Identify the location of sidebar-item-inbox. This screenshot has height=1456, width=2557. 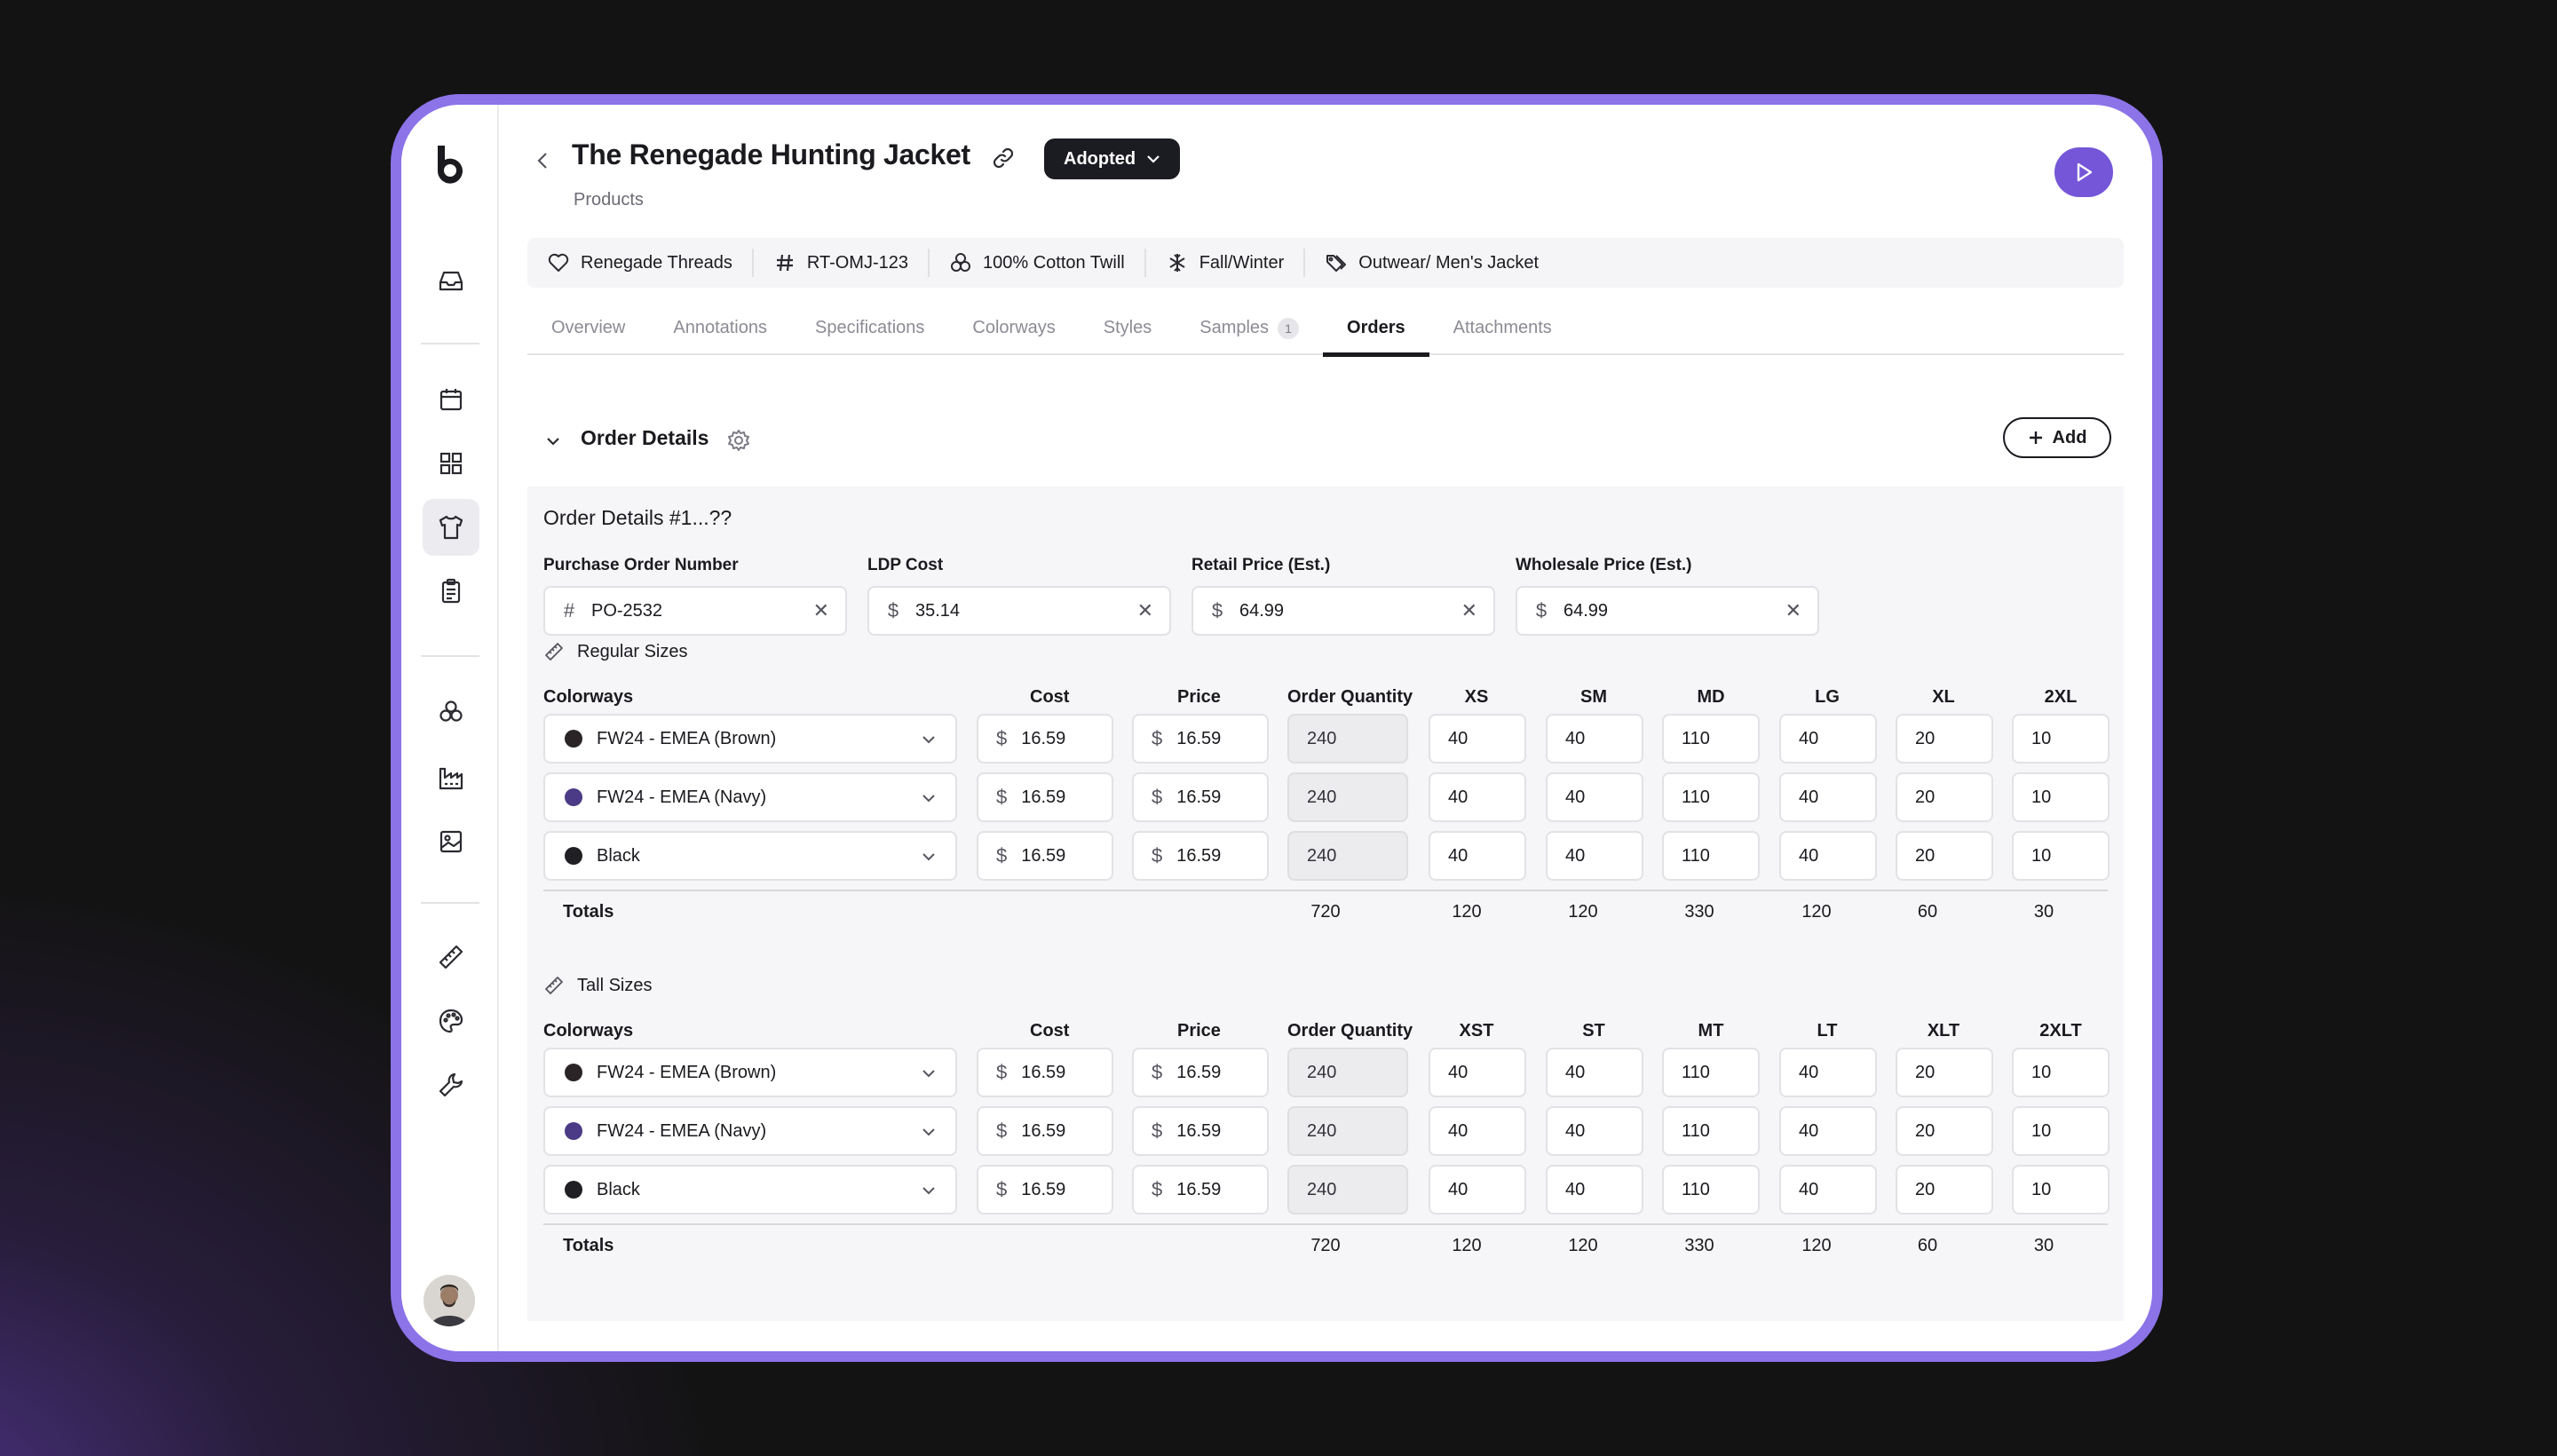
(451, 280).